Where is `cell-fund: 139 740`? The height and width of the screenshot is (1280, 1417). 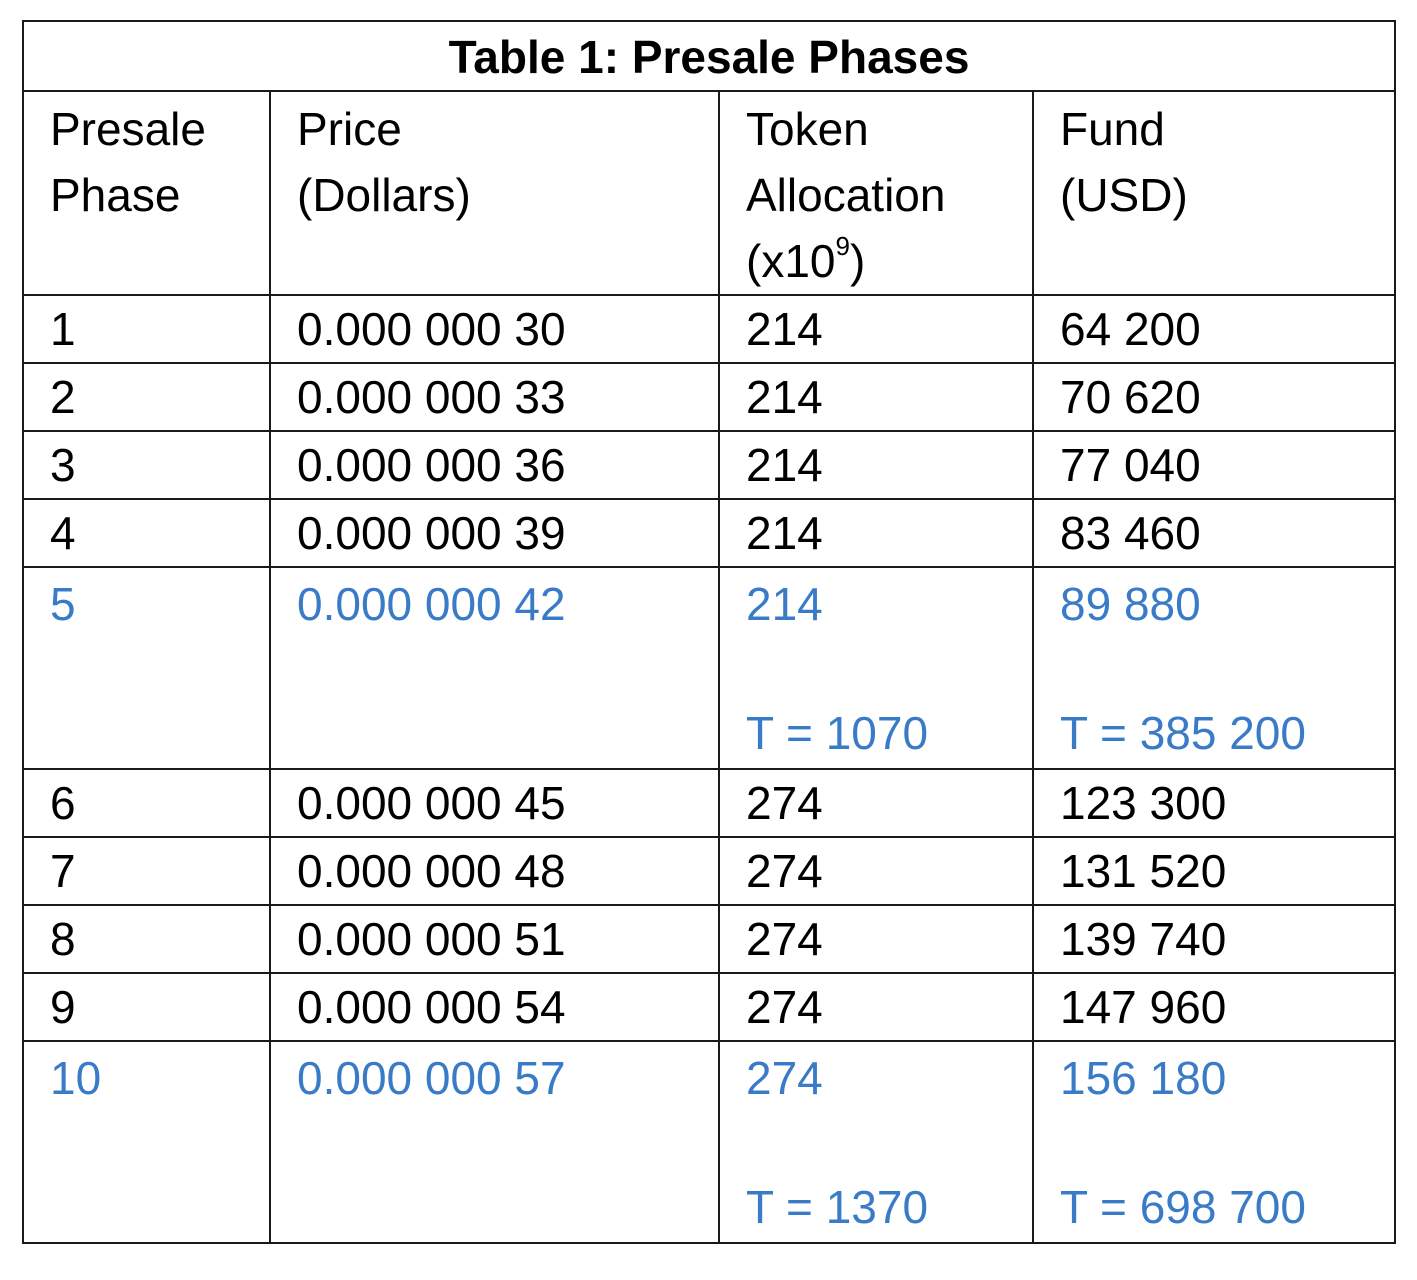
cell-fund: 139 740 is located at coordinates (1214, 939).